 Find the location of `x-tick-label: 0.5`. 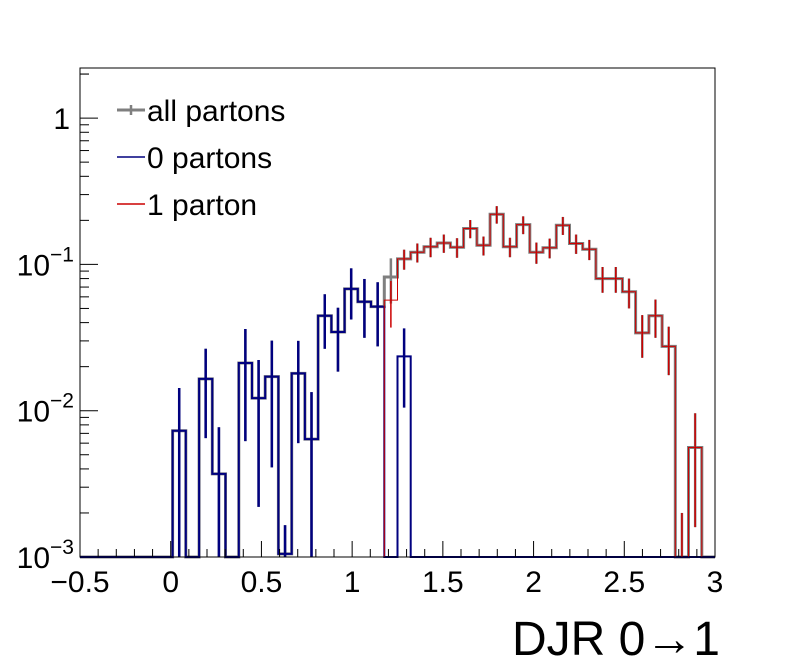

x-tick-label: 0.5 is located at coordinates (262, 582).